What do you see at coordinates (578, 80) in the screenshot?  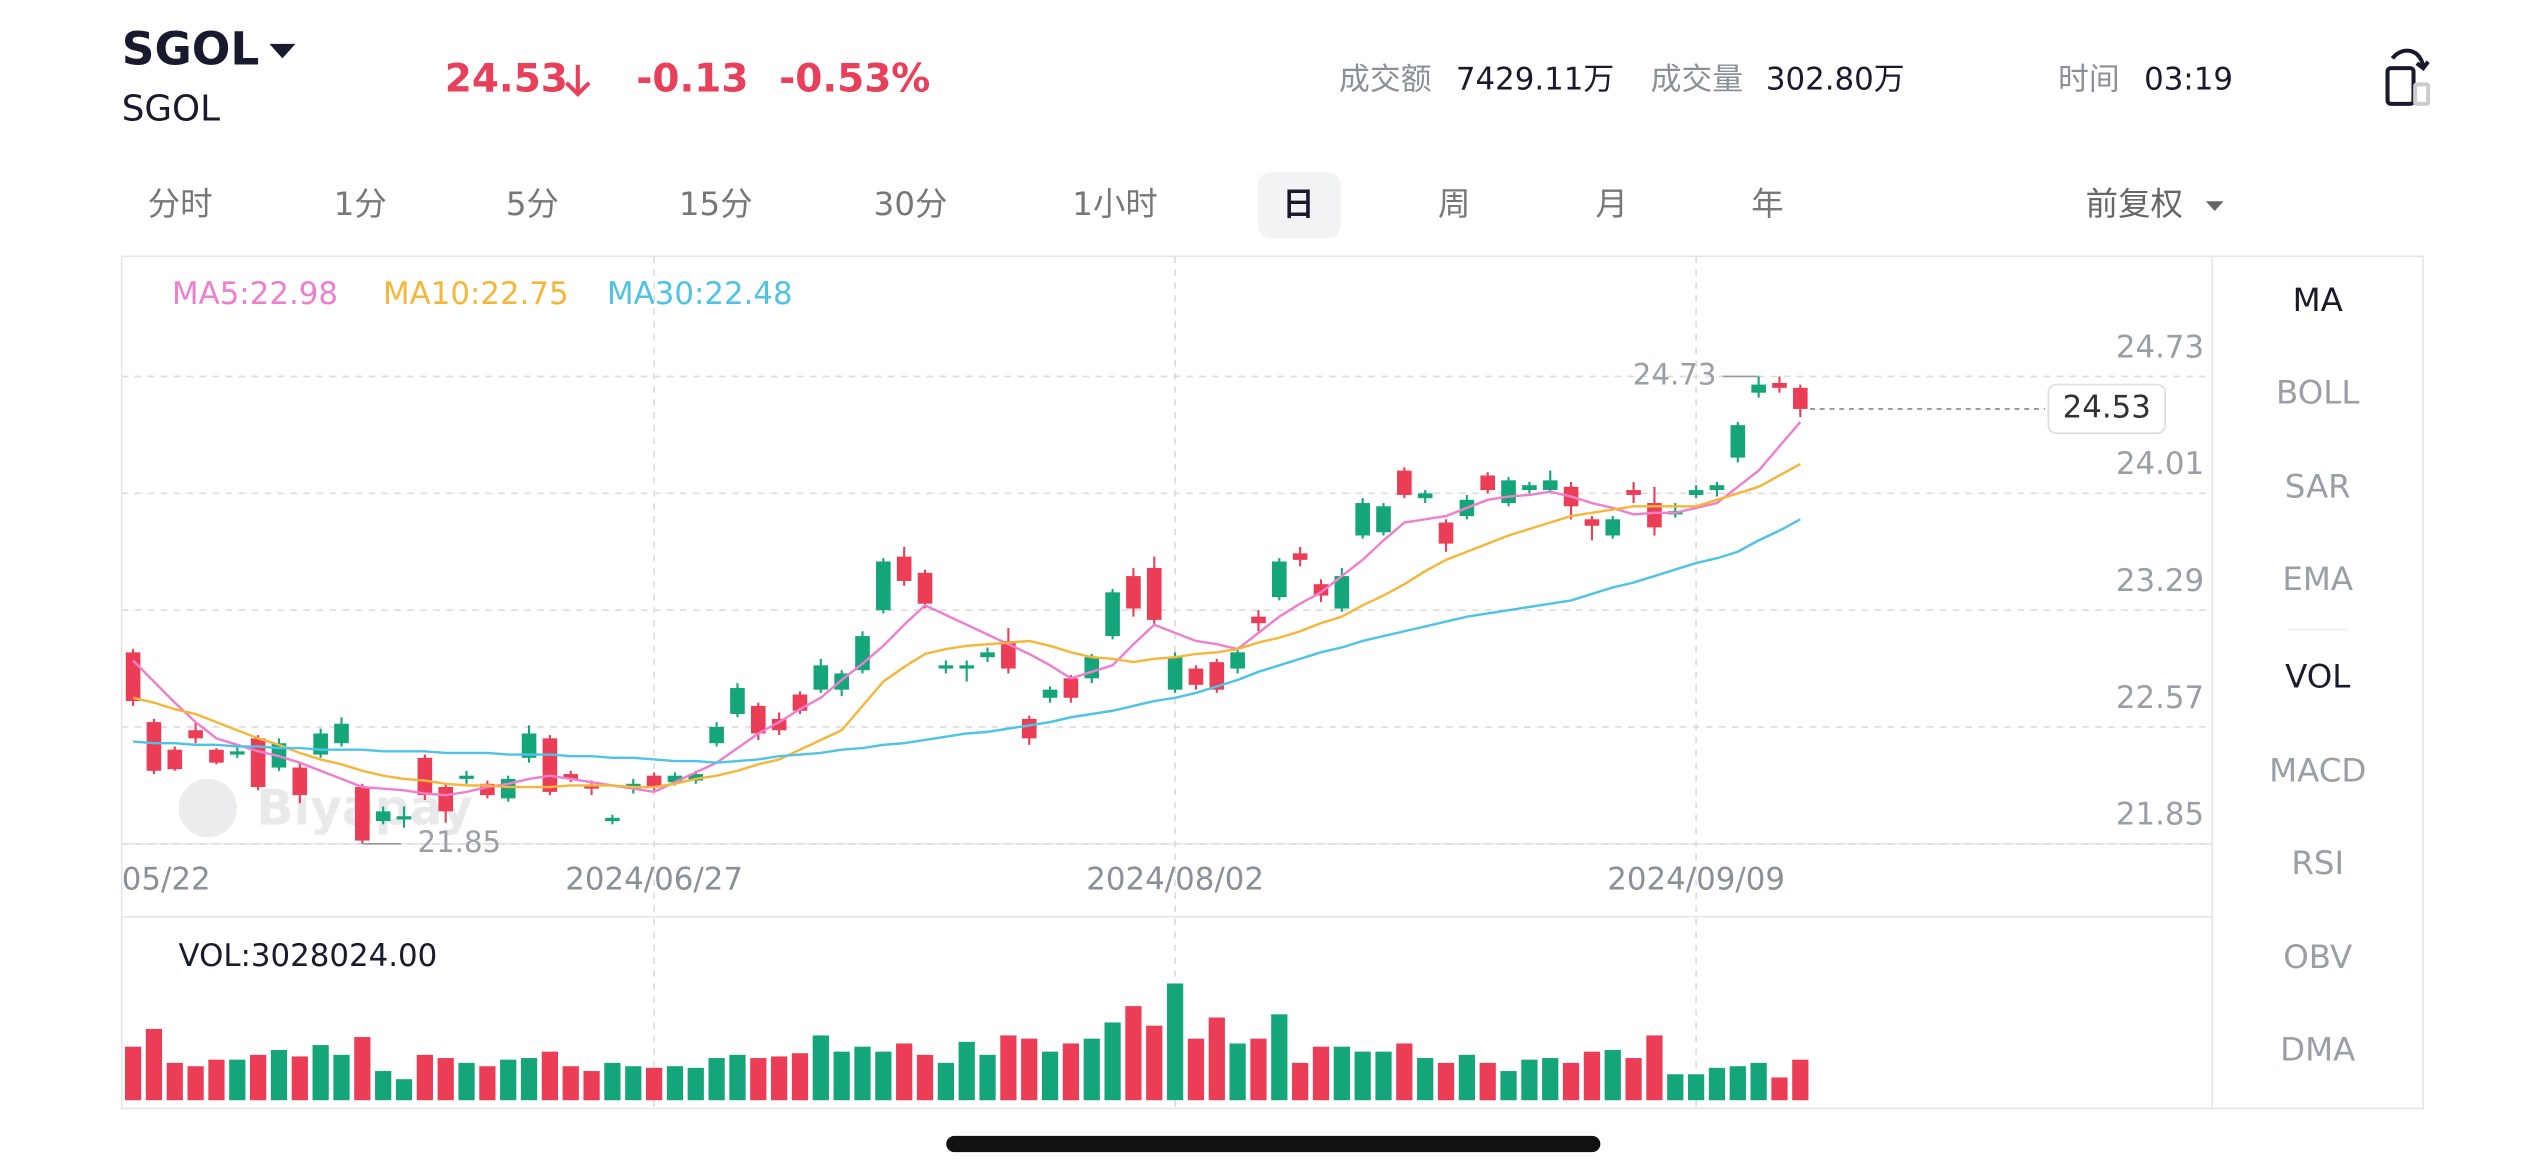 I see `down-arrow` at bounding box center [578, 80].